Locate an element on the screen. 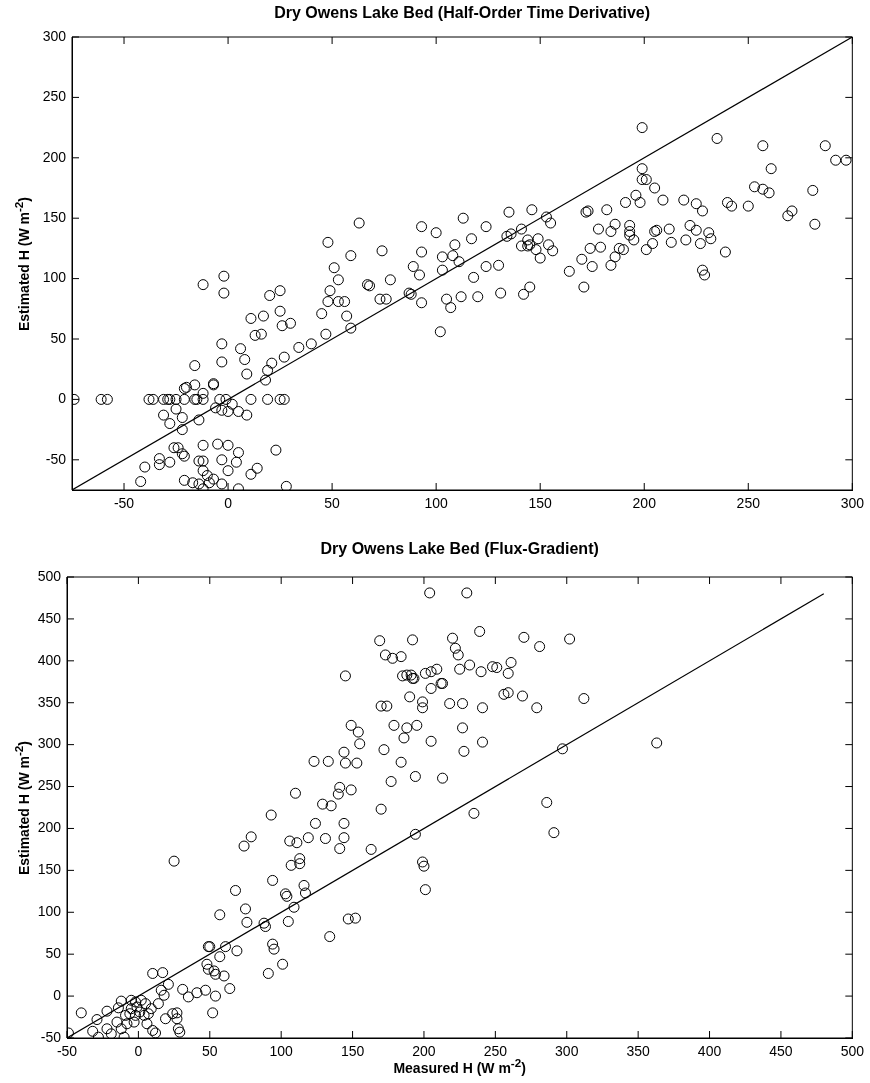  x-tick-label: 250 is located at coordinates (748, 503).